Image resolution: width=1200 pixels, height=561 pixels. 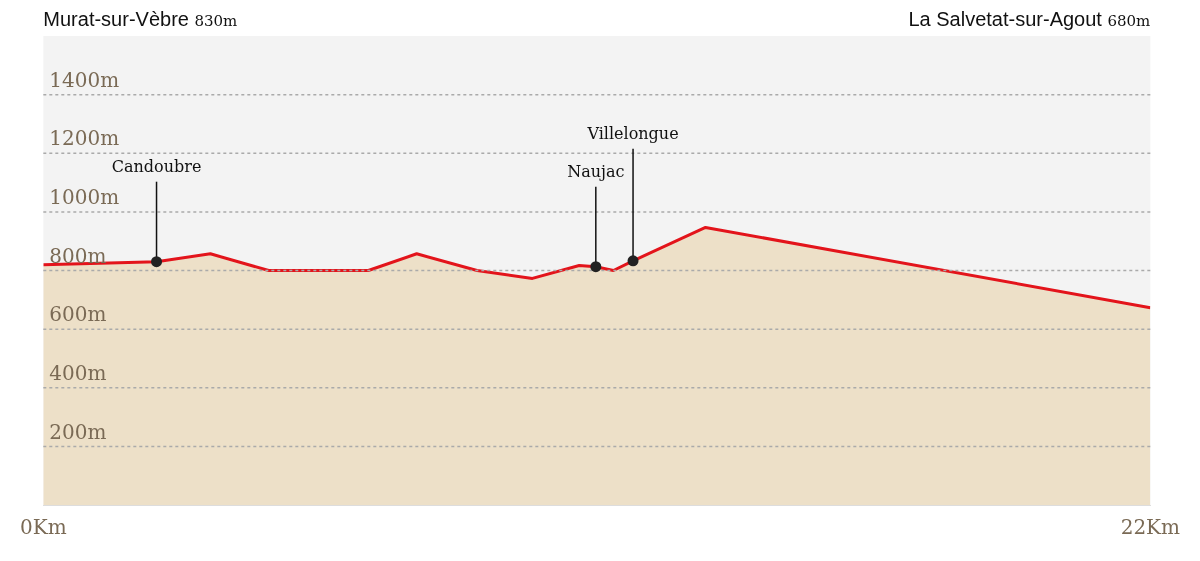 What do you see at coordinates (84, 138) in the screenshot?
I see `y-tick-label: 1200m` at bounding box center [84, 138].